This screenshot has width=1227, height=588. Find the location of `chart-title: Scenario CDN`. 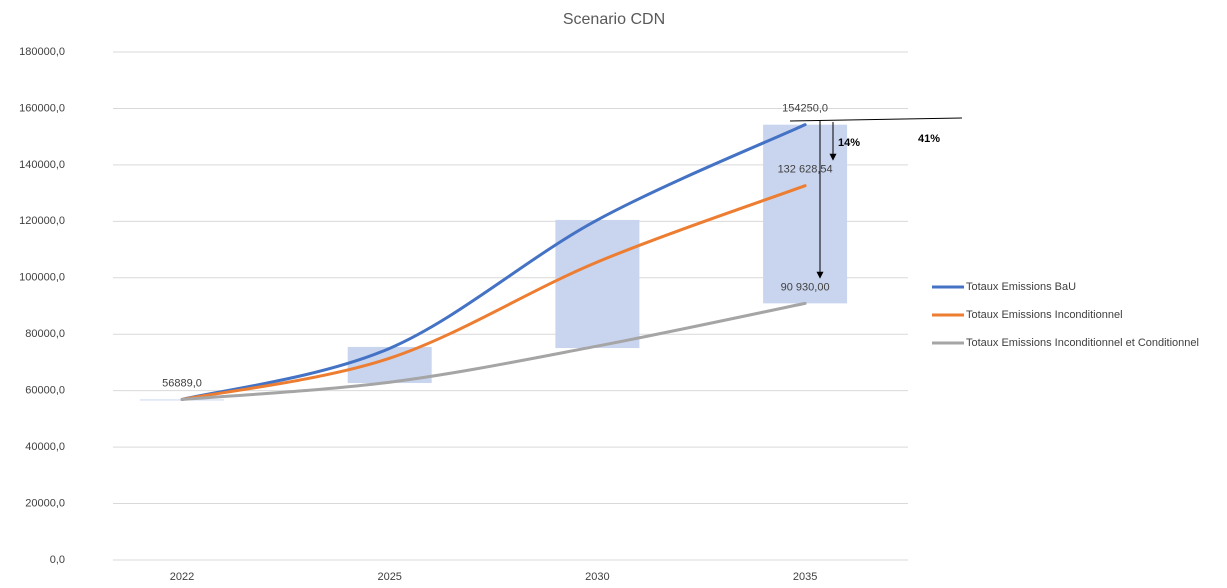

chart-title: Scenario CDN is located at coordinates (614, 19).